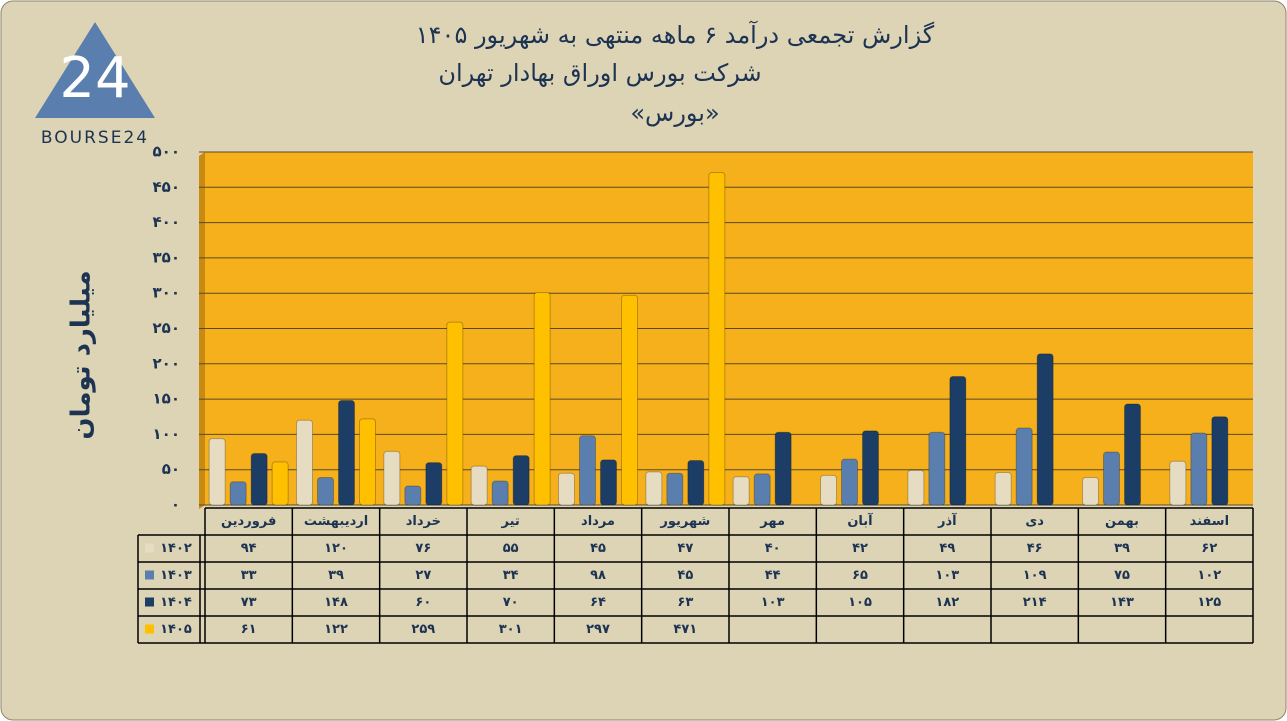 The image size is (1287, 721). Describe the element at coordinates (598, 602) in the screenshot. I see `table-value: ۶۴` at that location.